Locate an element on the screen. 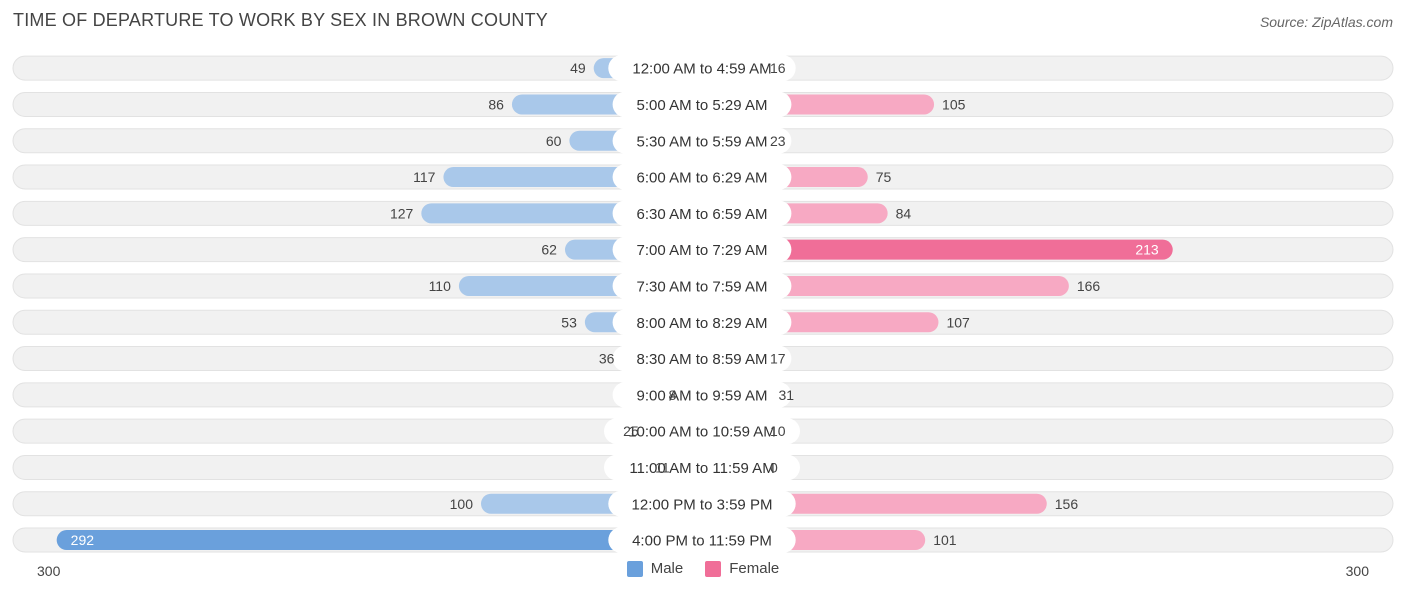  category-label: 6:30 AM to 6:59 AM is located at coordinates (702, 214).